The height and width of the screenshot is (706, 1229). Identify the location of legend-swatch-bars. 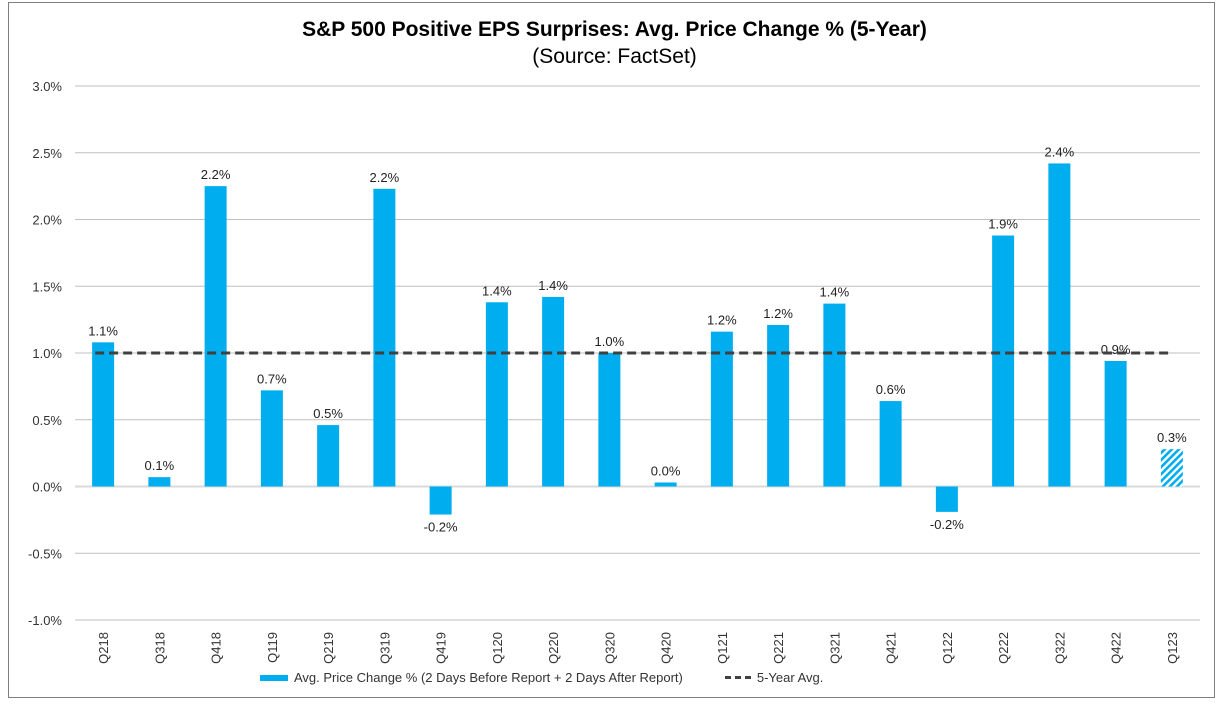
(274, 677).